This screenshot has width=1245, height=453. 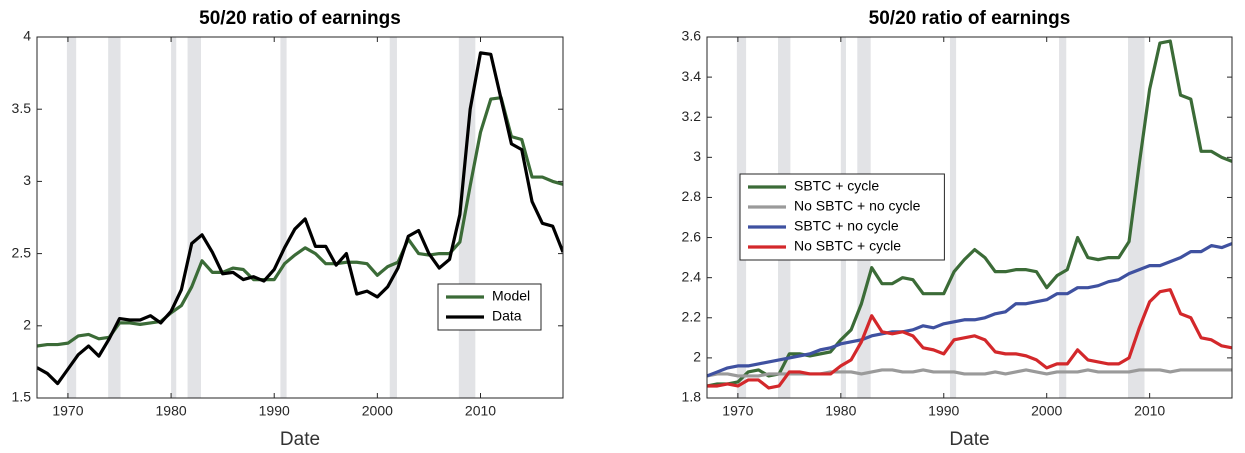 What do you see at coordinates (692, 36) in the screenshot?
I see `y-tick-label: 3.6` at bounding box center [692, 36].